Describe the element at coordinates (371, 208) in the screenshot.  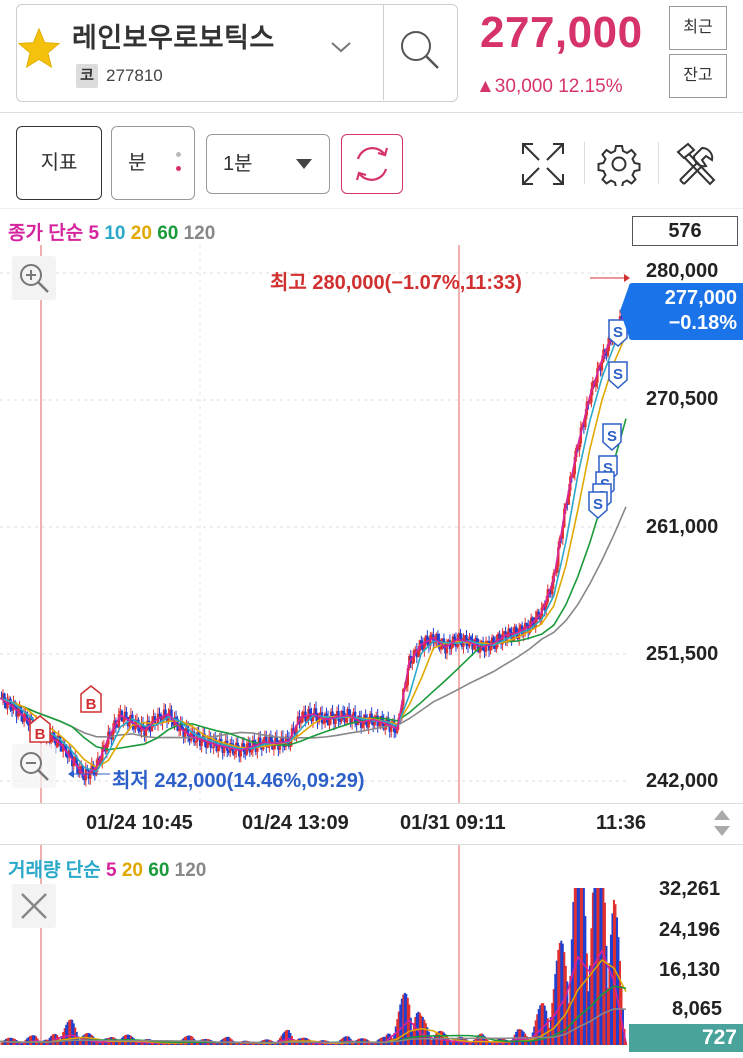
I see `toolbar-bottom-divider` at that location.